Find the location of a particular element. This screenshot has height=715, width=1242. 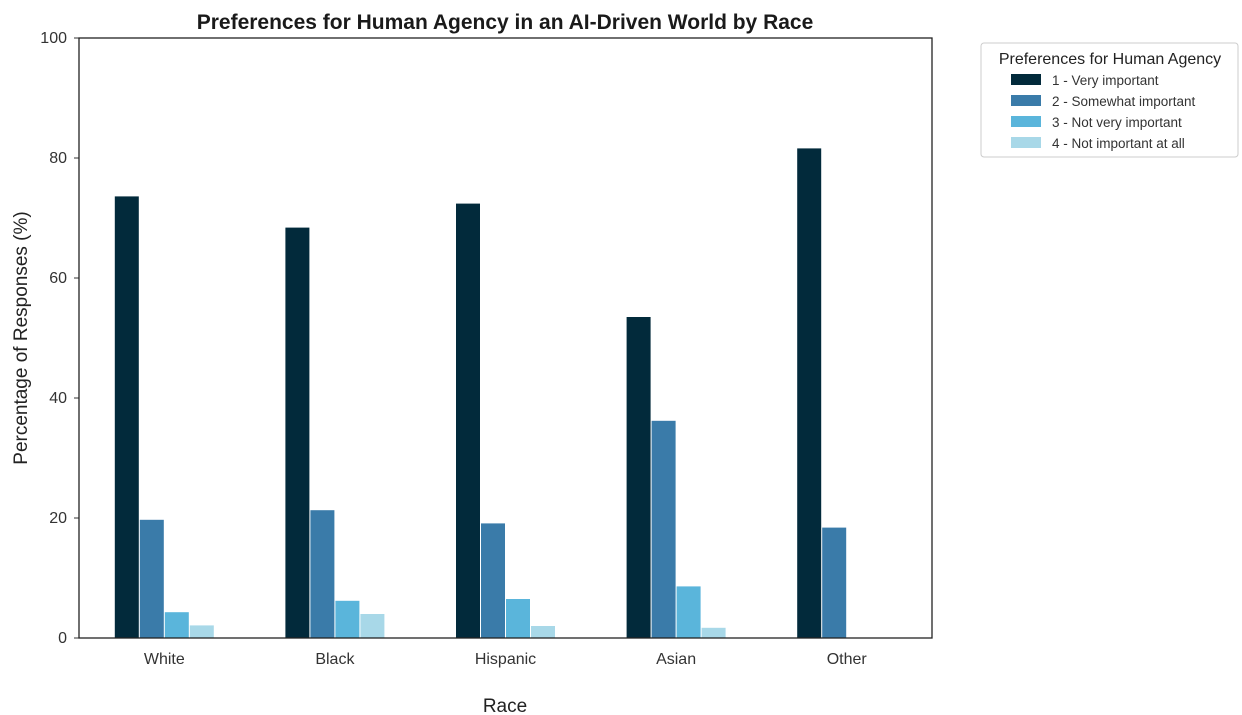

x-tick-label: Black is located at coordinates (335, 659).